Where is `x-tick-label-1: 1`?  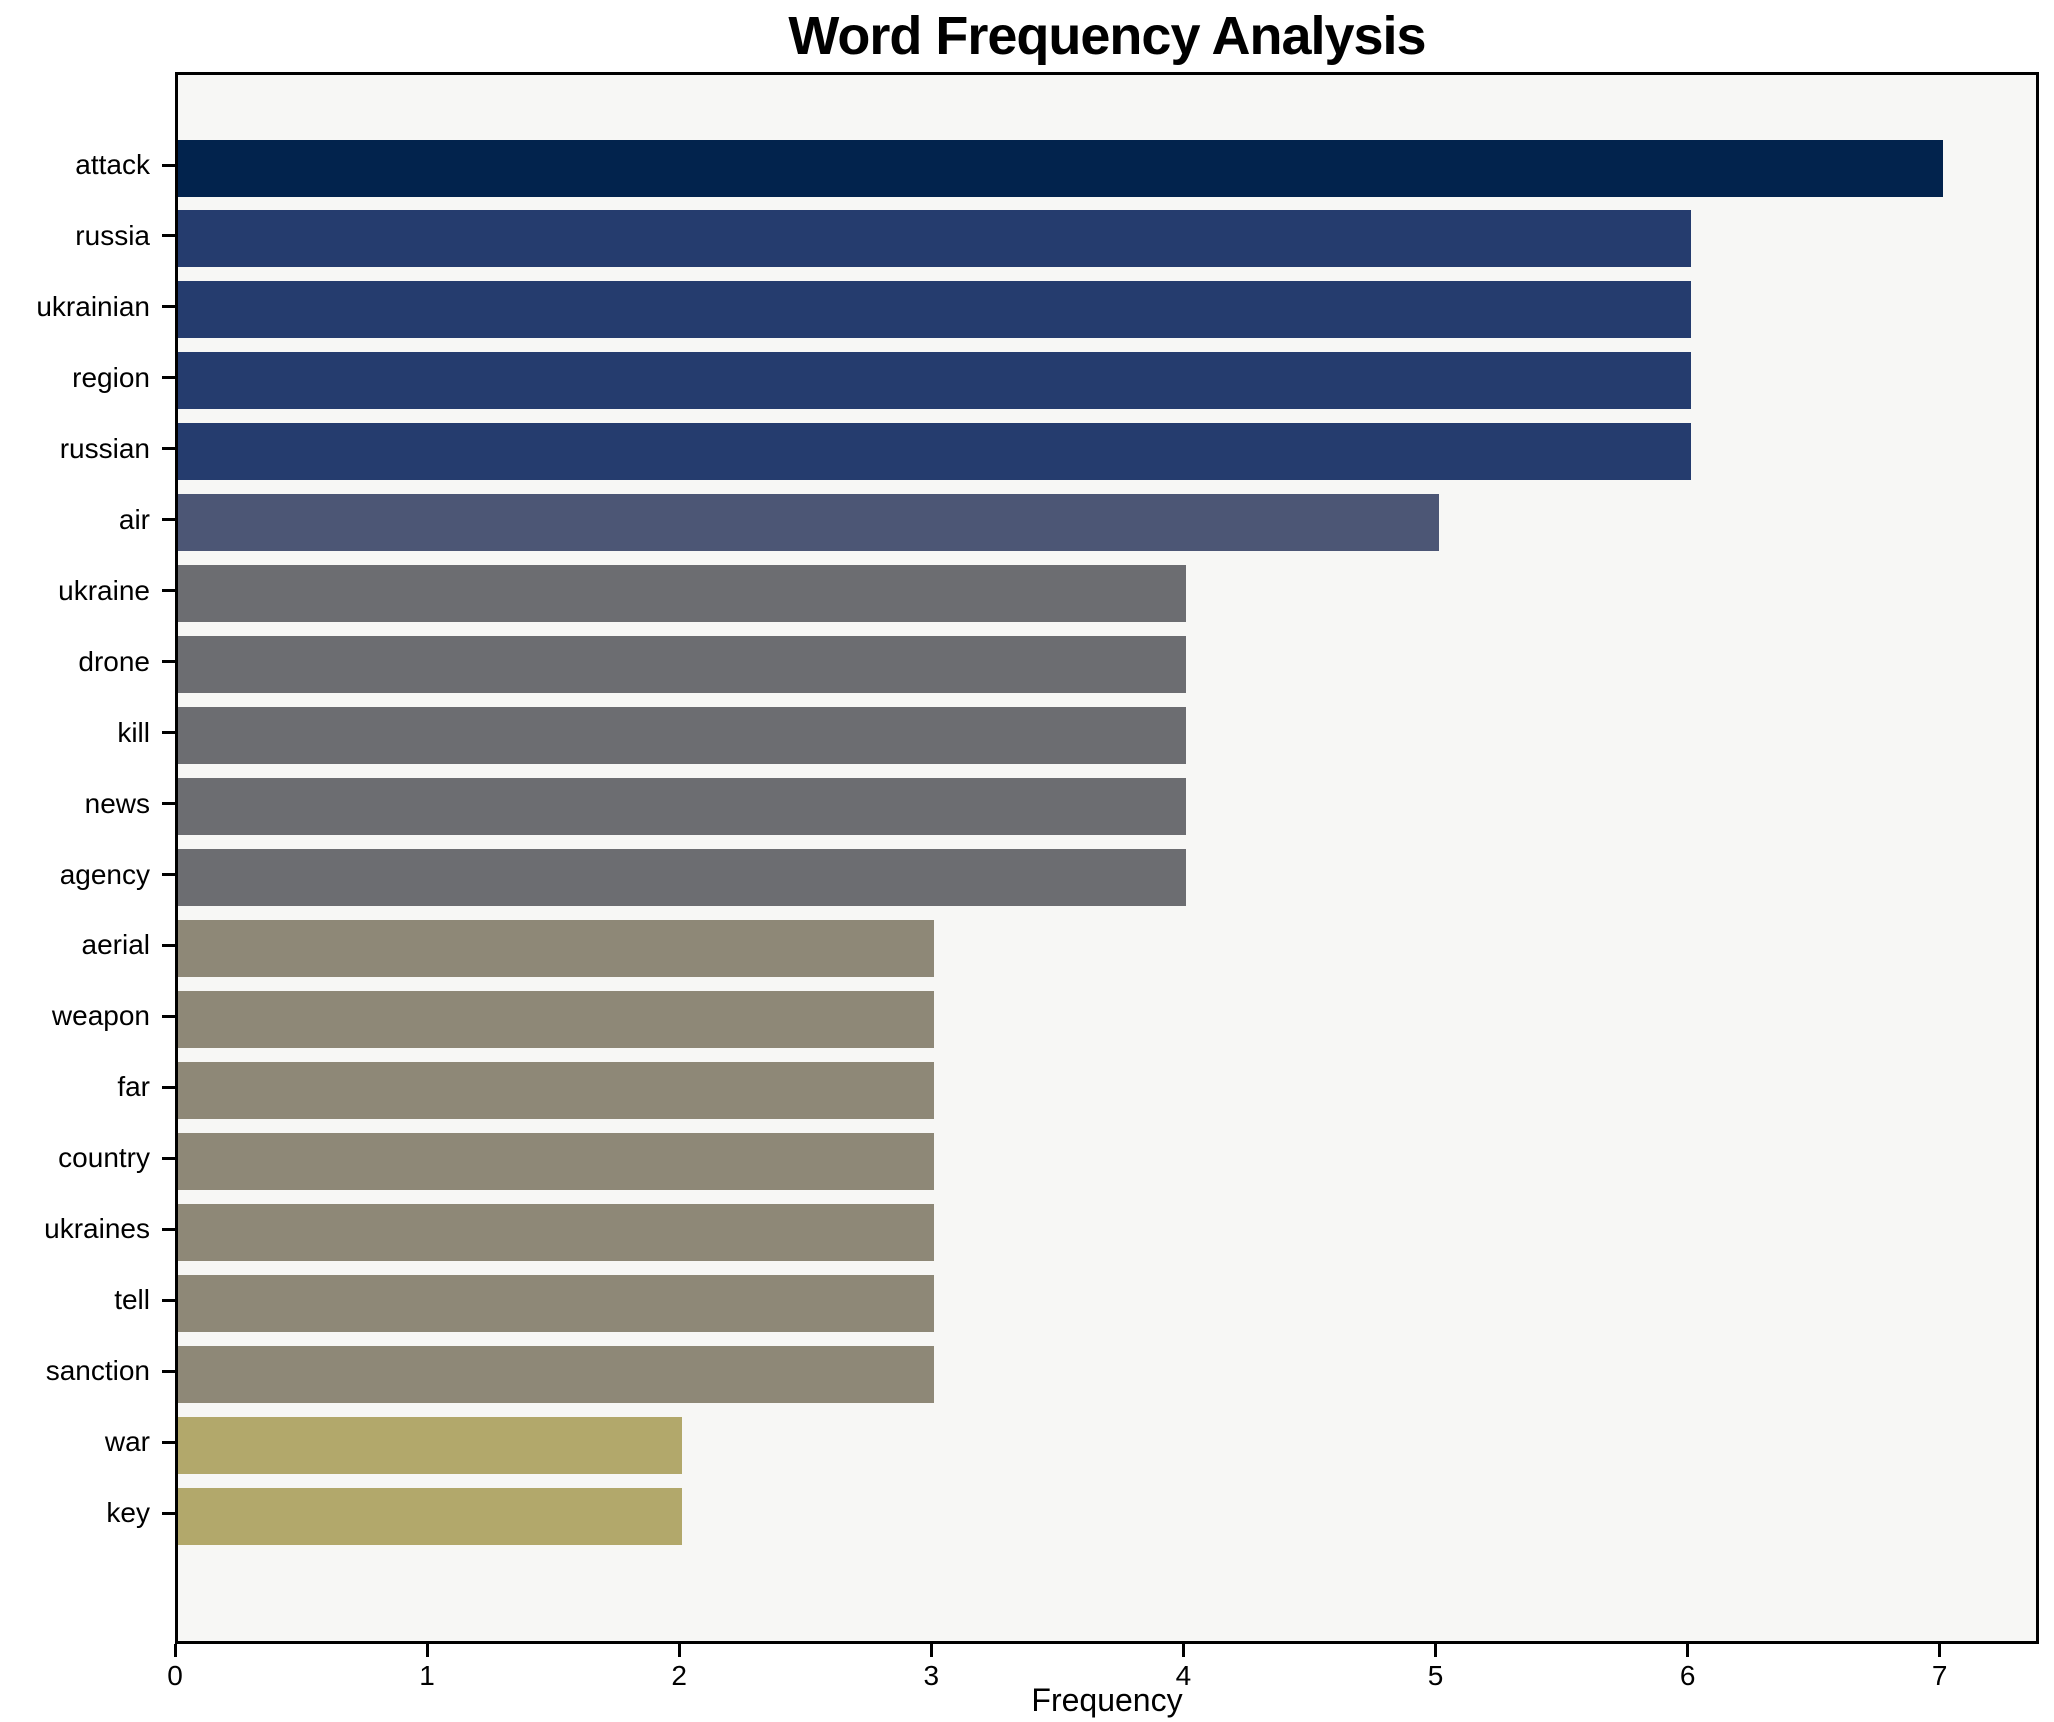 x-tick-label-1: 1 is located at coordinates (427, 1675).